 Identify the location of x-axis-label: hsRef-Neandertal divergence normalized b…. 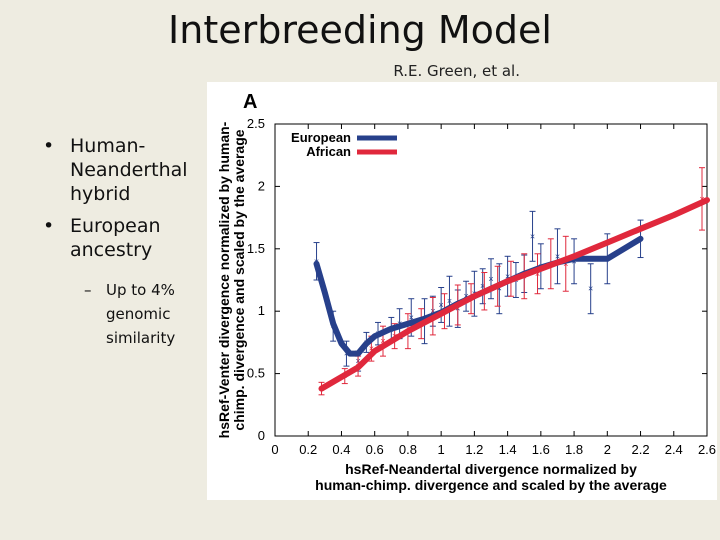
(491, 477).